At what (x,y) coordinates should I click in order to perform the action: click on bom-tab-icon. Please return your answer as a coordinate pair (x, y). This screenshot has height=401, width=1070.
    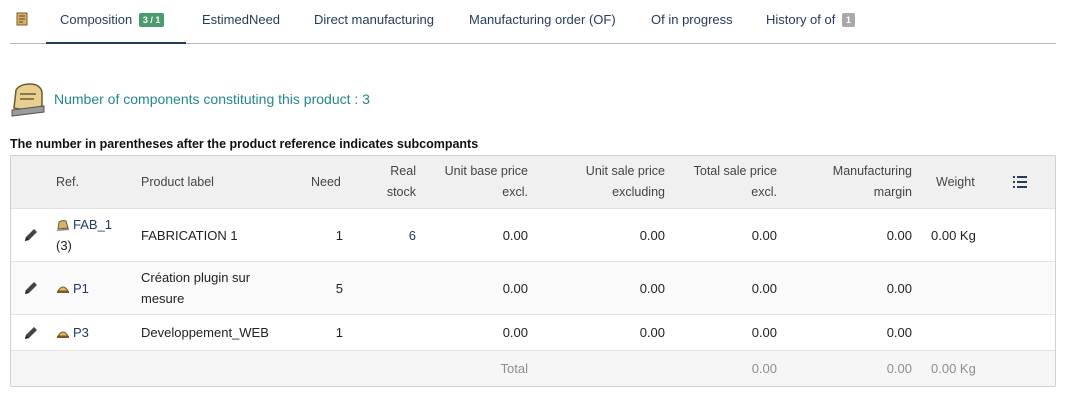
    Looking at the image, I should click on (27, 19).